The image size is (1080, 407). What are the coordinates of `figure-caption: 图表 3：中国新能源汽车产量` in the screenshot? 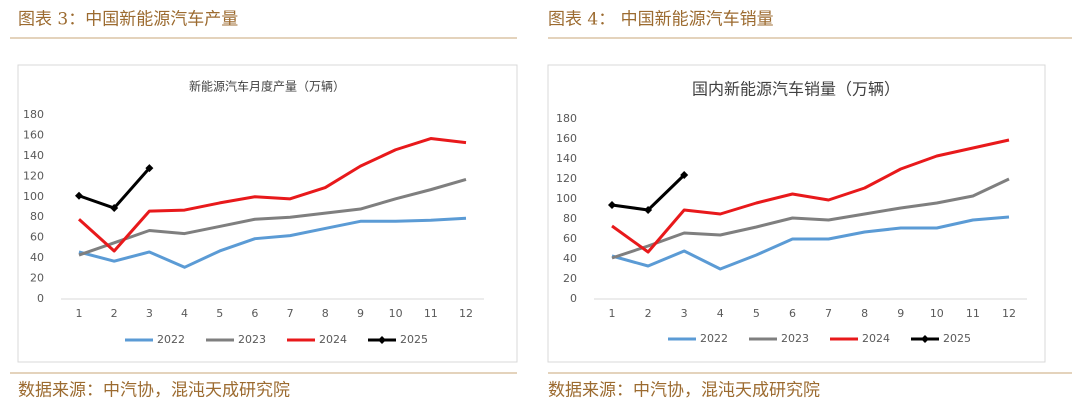 It's located at (128, 20).